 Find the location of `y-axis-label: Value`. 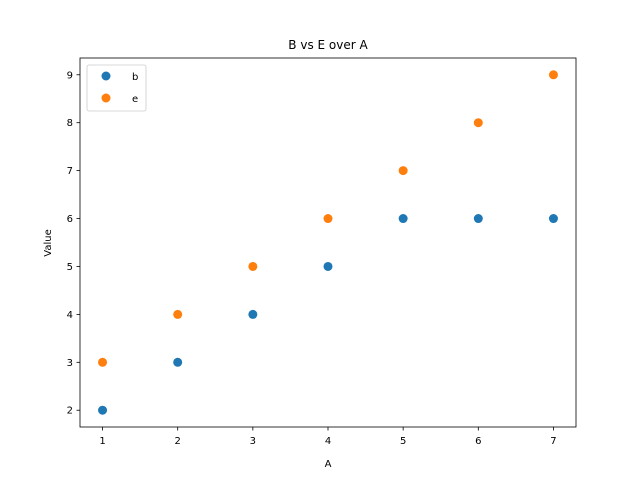

y-axis-label: Value is located at coordinates (48, 242).